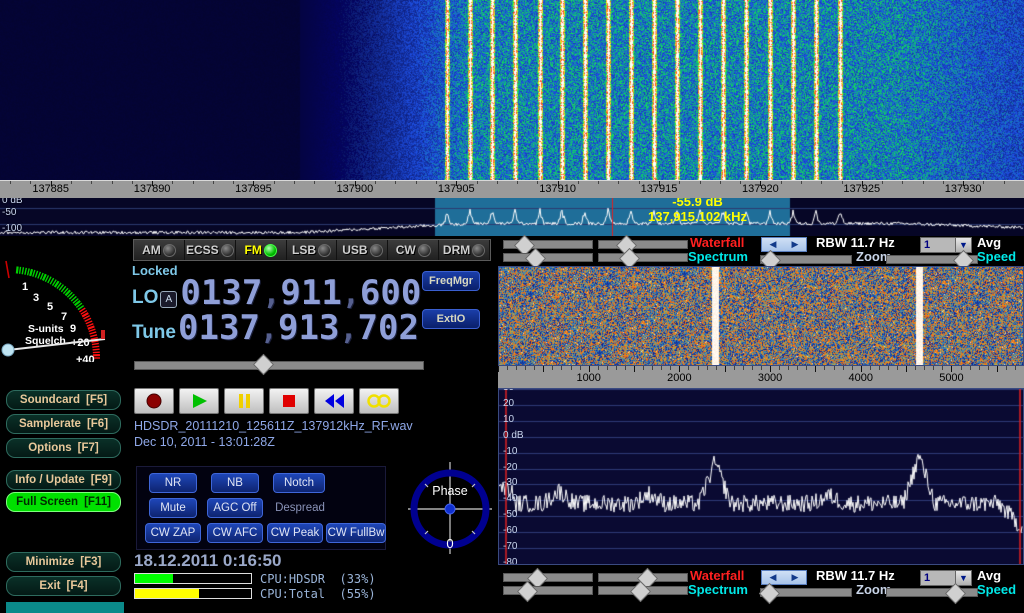 The height and width of the screenshot is (613, 1024). I want to click on tune-frequency-value: 0137,913,702, so click(298, 329).